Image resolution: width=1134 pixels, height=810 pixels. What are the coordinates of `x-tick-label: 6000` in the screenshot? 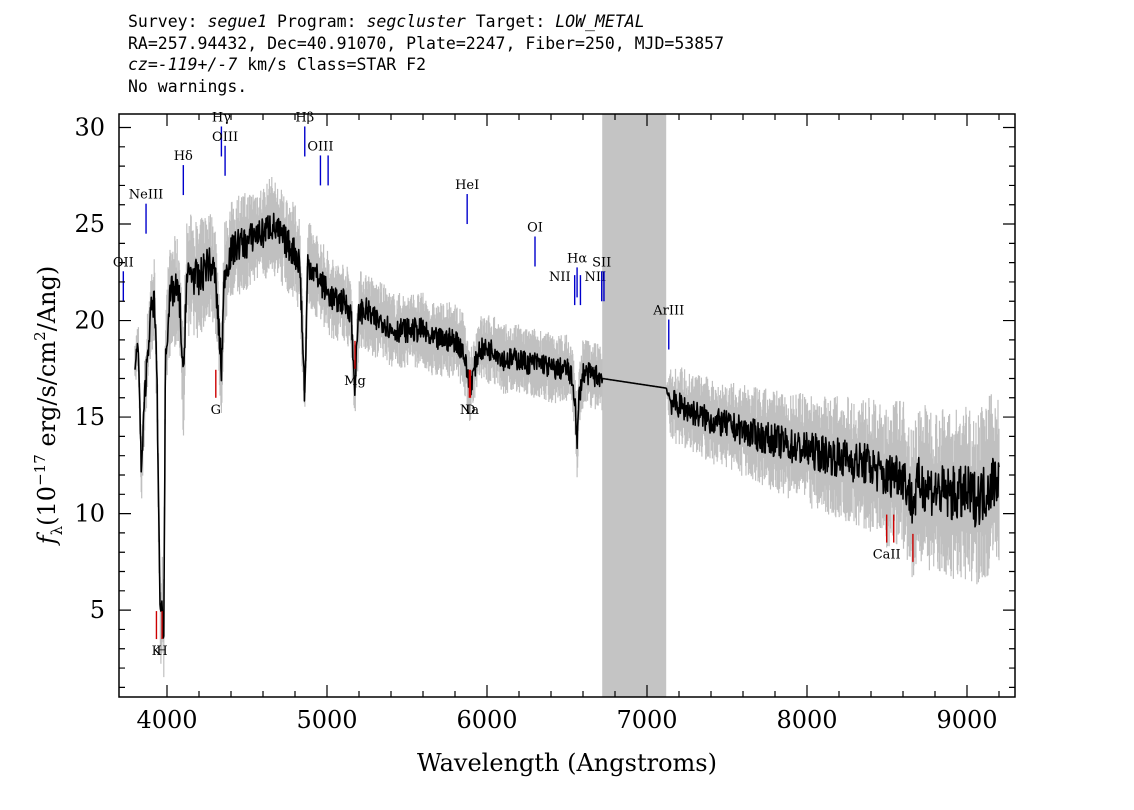 It's located at (486, 720).